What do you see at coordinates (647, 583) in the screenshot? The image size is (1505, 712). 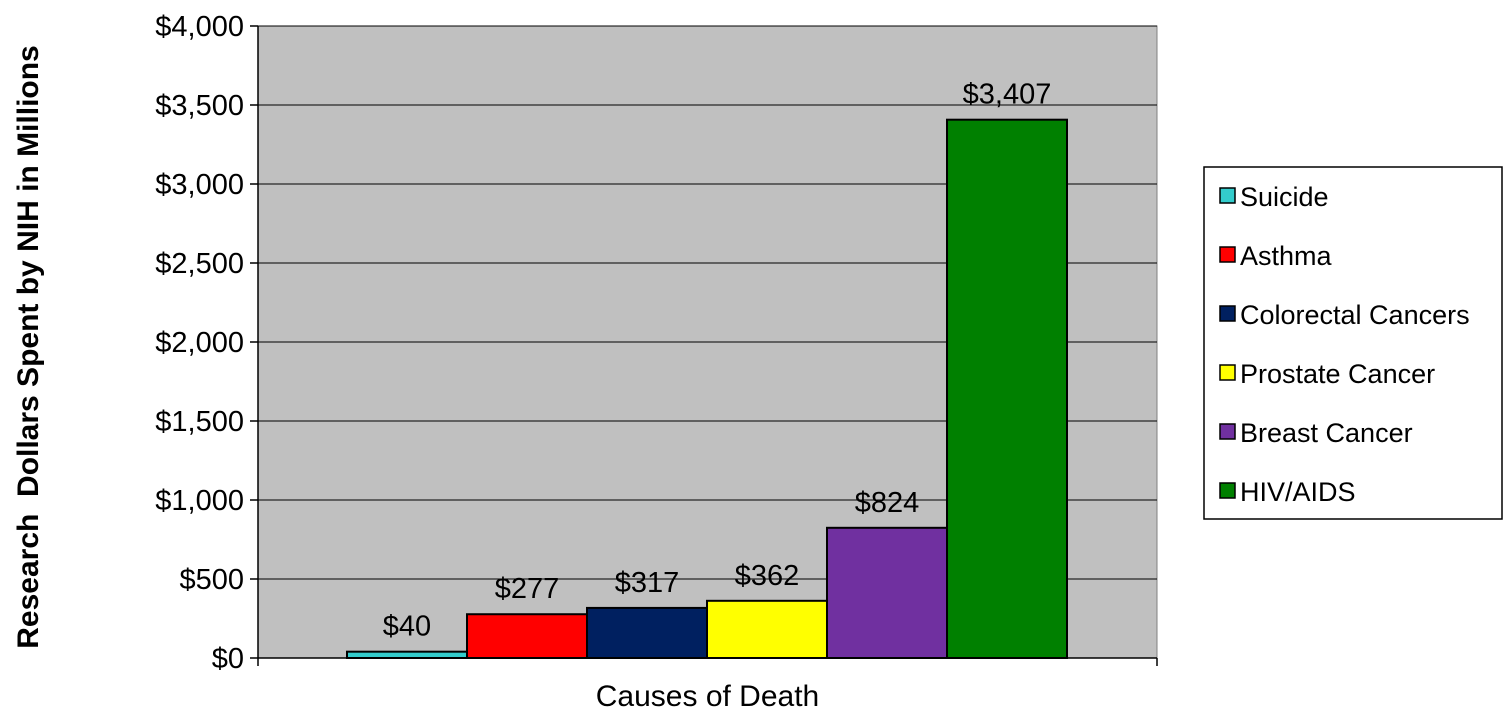 I see `data-label: $317` at bounding box center [647, 583].